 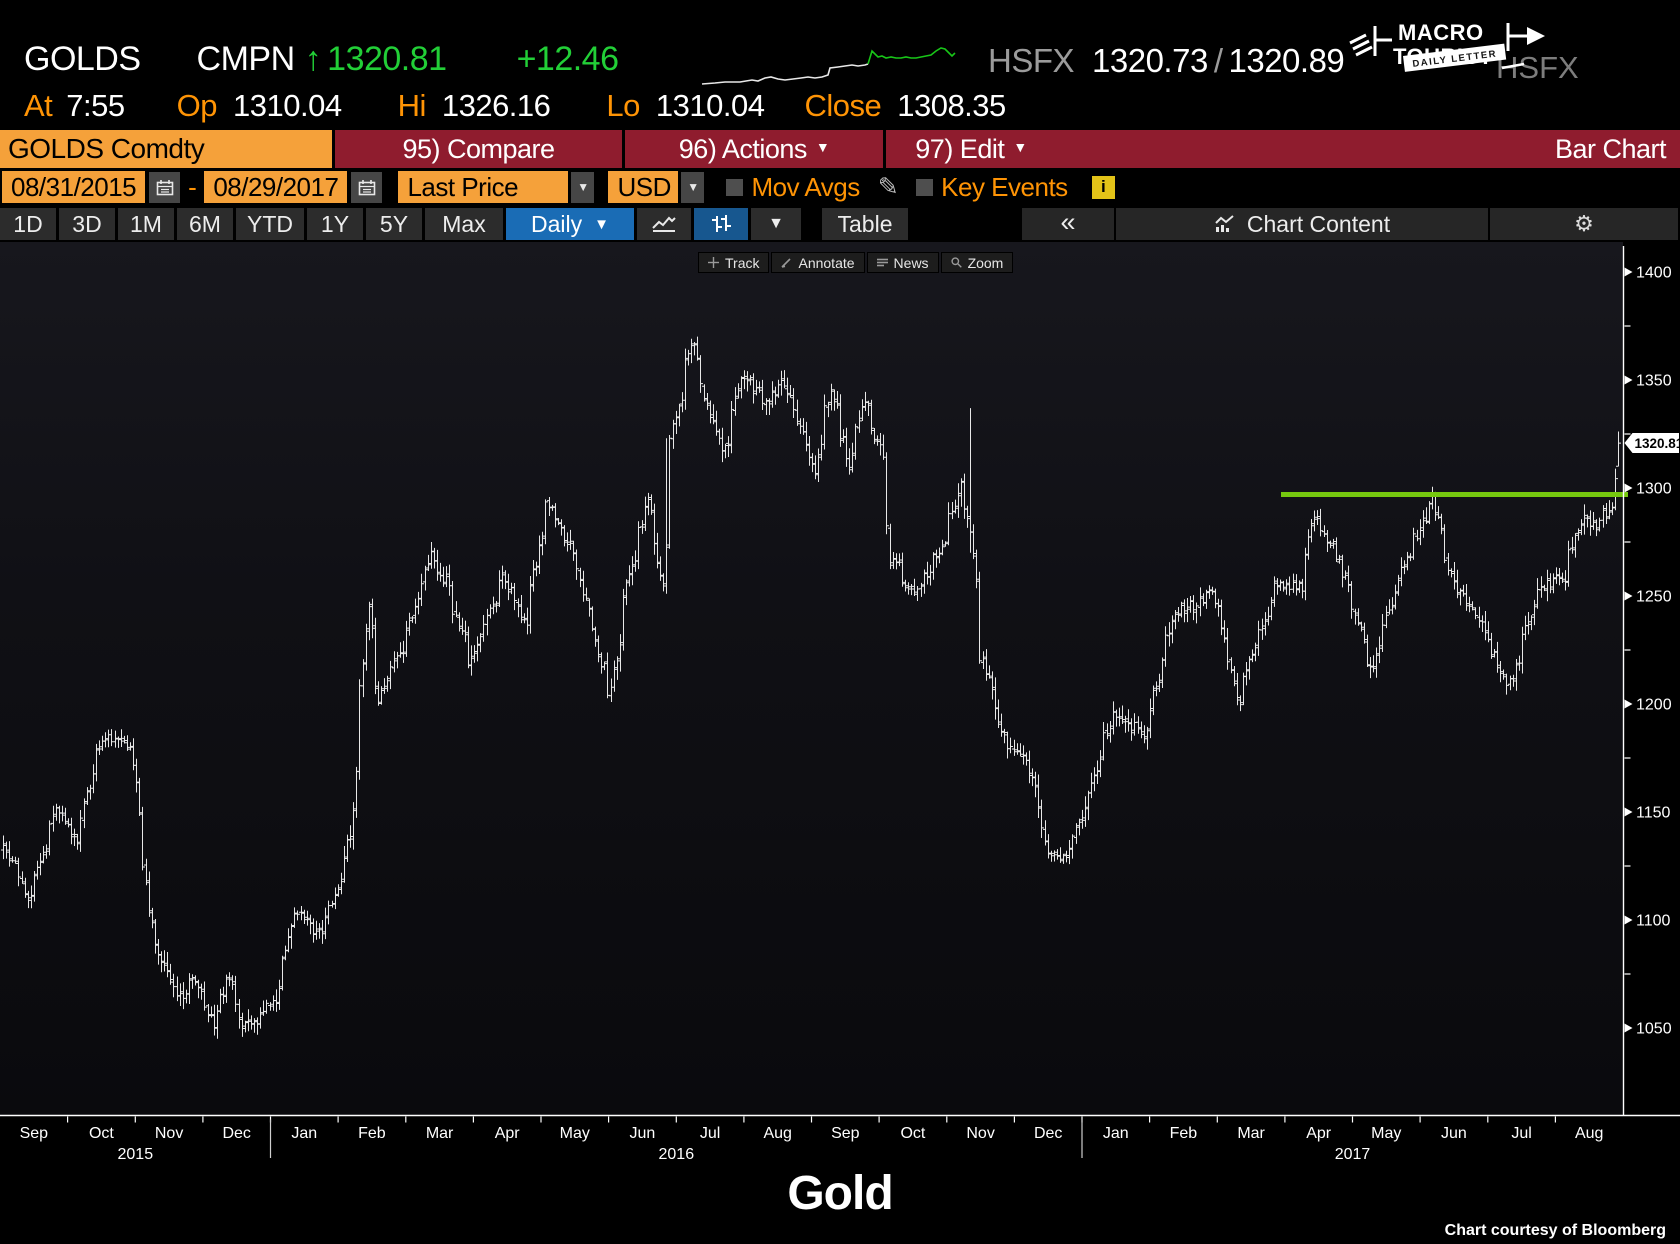 What do you see at coordinates (464, 224) in the screenshot?
I see `period-tab-max: Max` at bounding box center [464, 224].